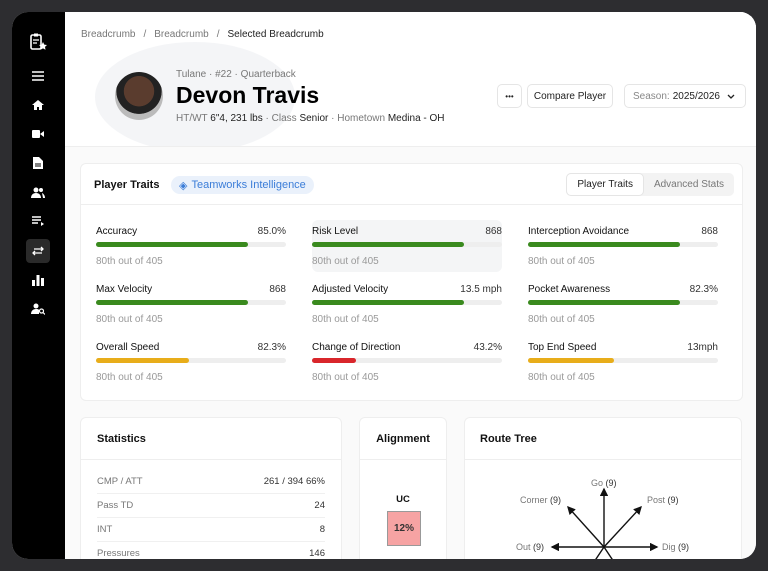 This screenshot has height=571, width=768. Describe the element at coordinates (541, 500) in the screenshot. I see `route-label-corner: Corner (9)` at that location.